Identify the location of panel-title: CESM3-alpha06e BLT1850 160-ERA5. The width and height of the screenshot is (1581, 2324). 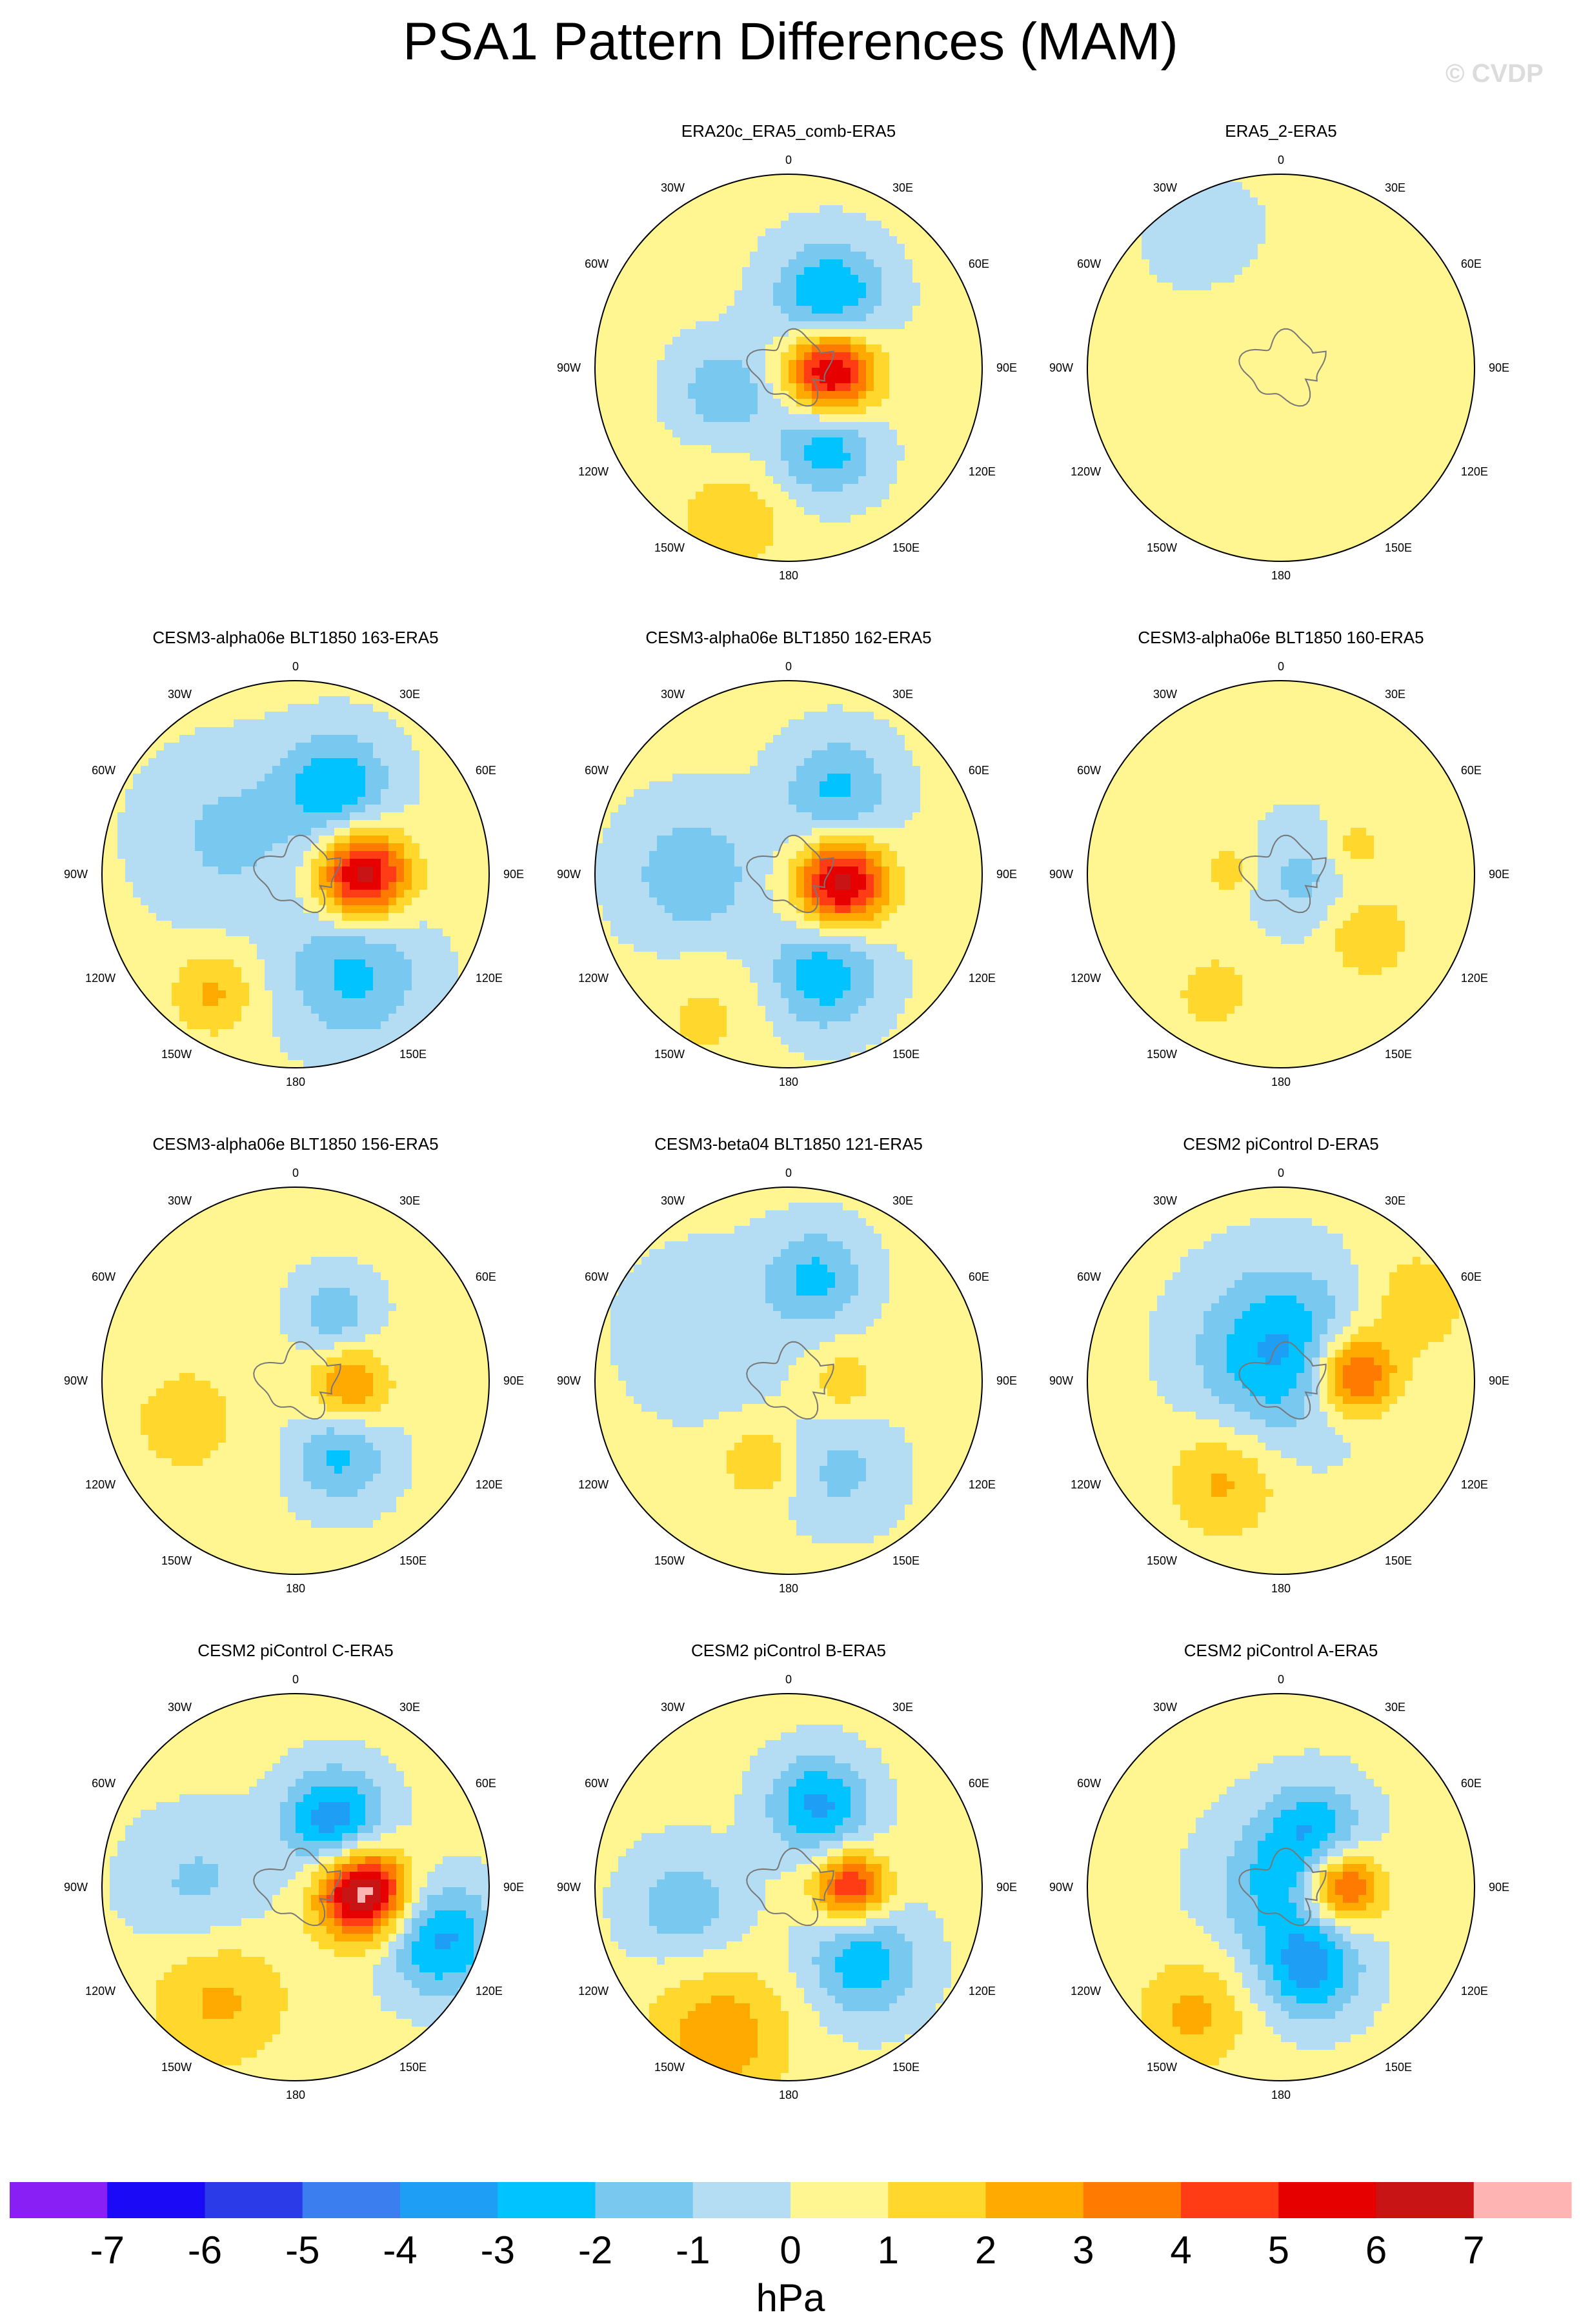
(1281, 638).